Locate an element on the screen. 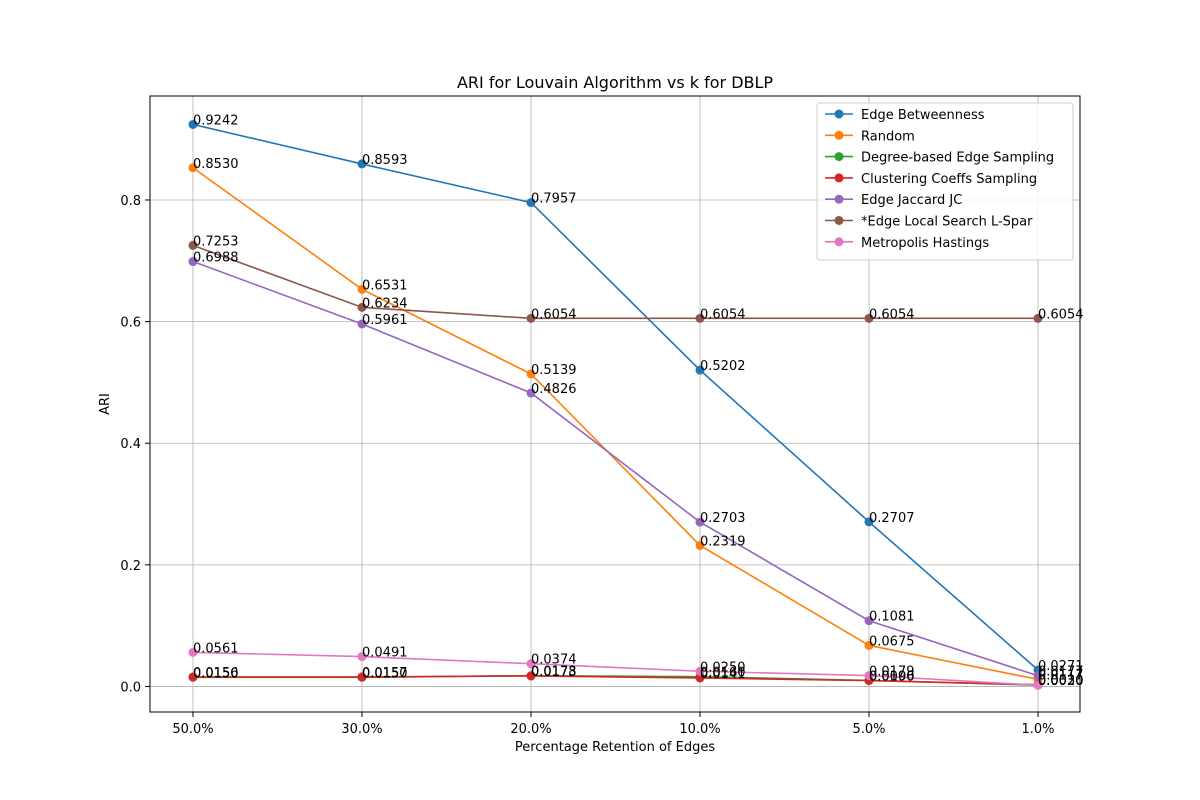 This screenshot has width=1200, height=800. data-label: 0.0156 is located at coordinates (216, 673).